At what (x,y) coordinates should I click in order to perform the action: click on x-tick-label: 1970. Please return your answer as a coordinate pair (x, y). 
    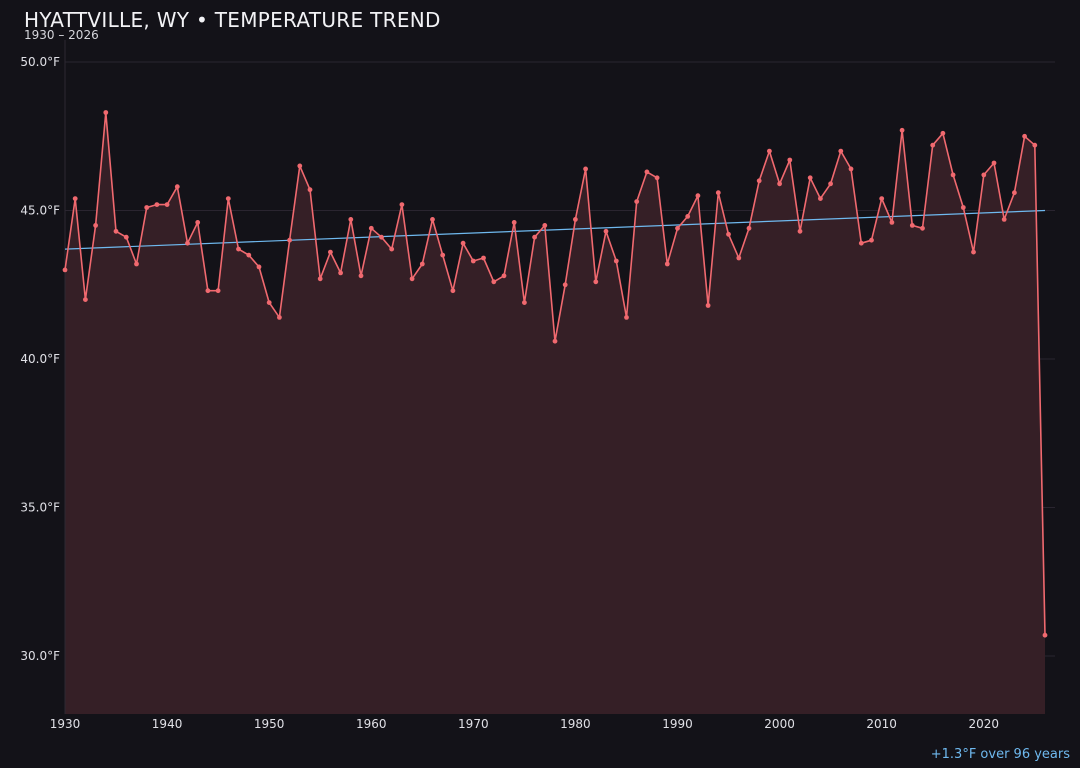
    Looking at the image, I should click on (473, 724).